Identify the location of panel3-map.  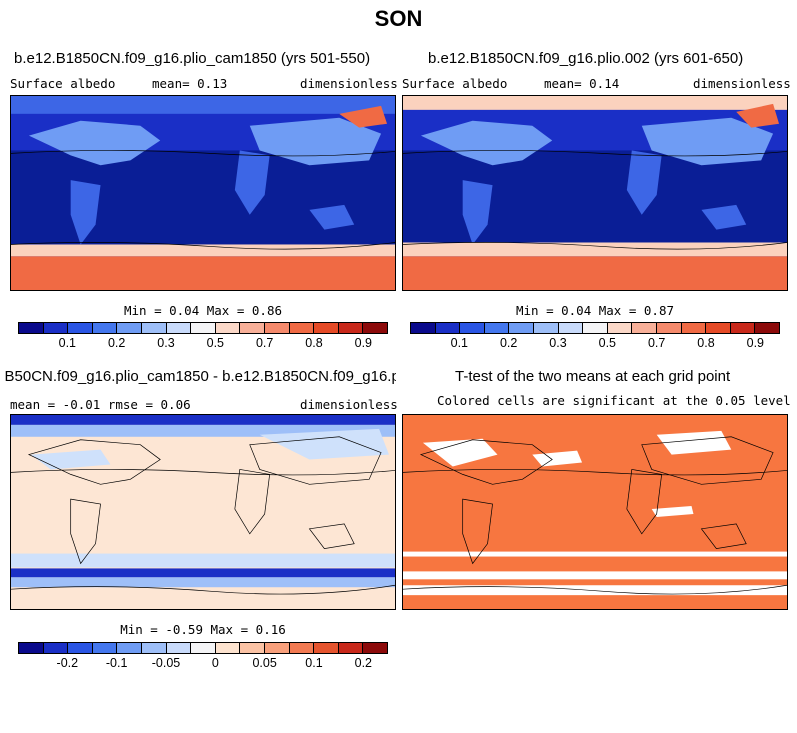
(203, 512).